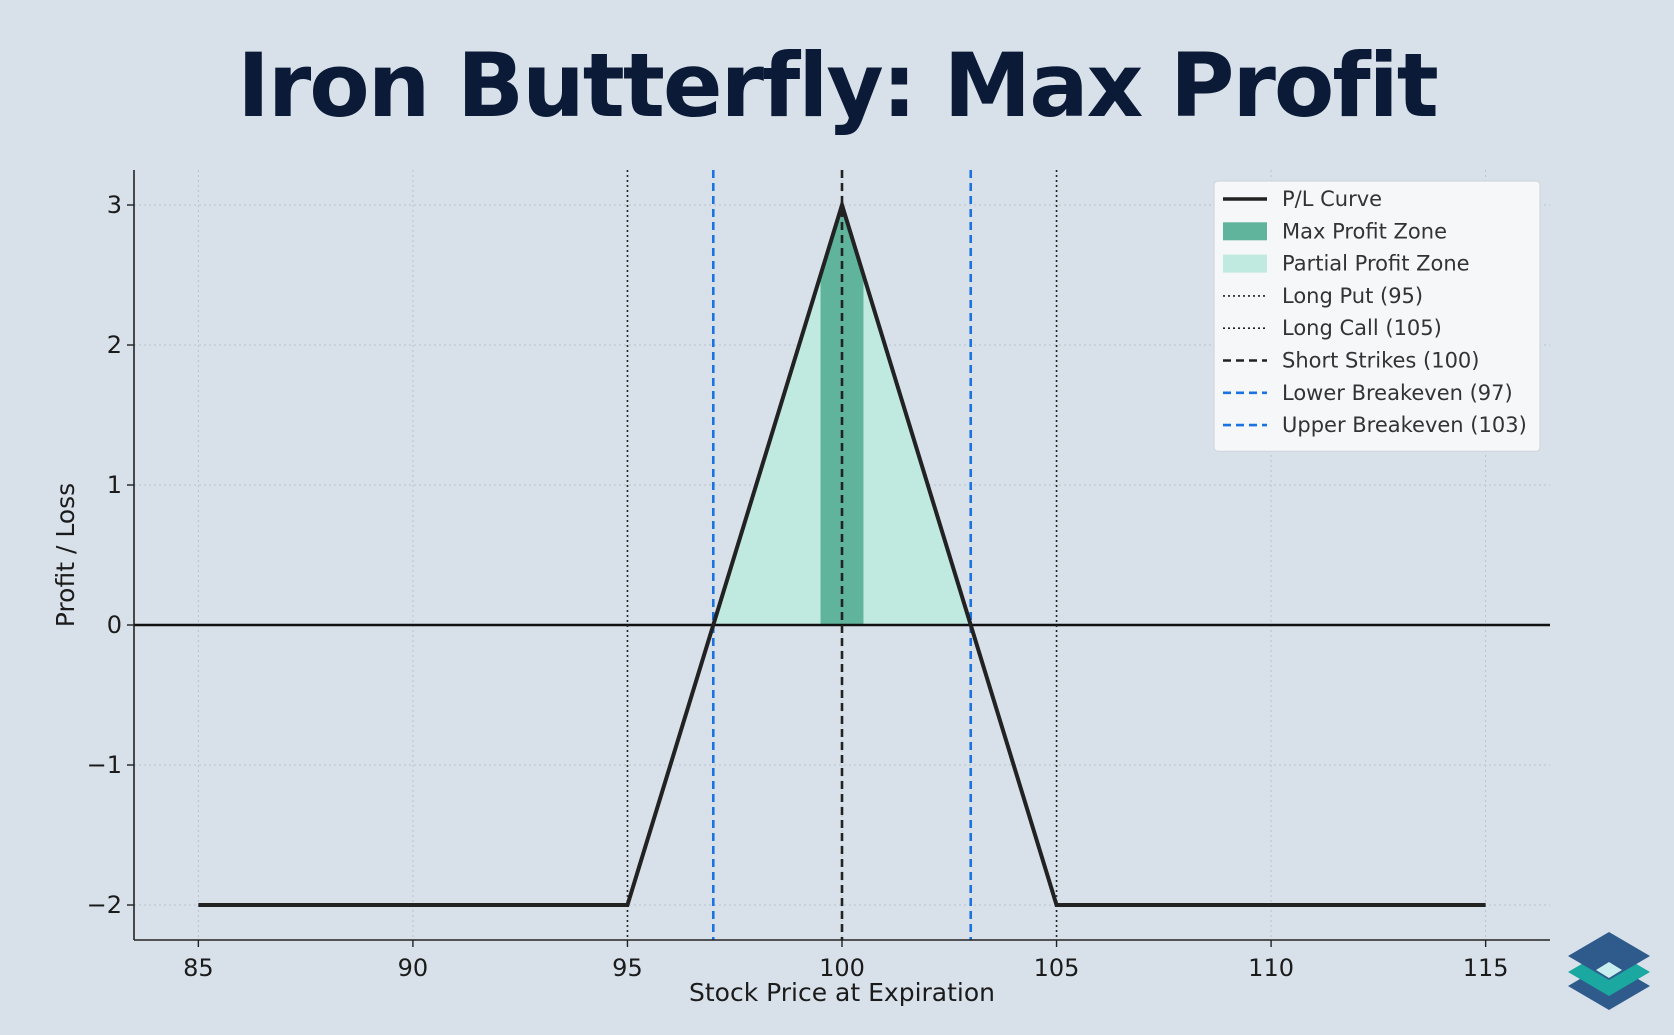 The width and height of the screenshot is (1674, 1035). I want to click on legend-box, so click(1377, 316).